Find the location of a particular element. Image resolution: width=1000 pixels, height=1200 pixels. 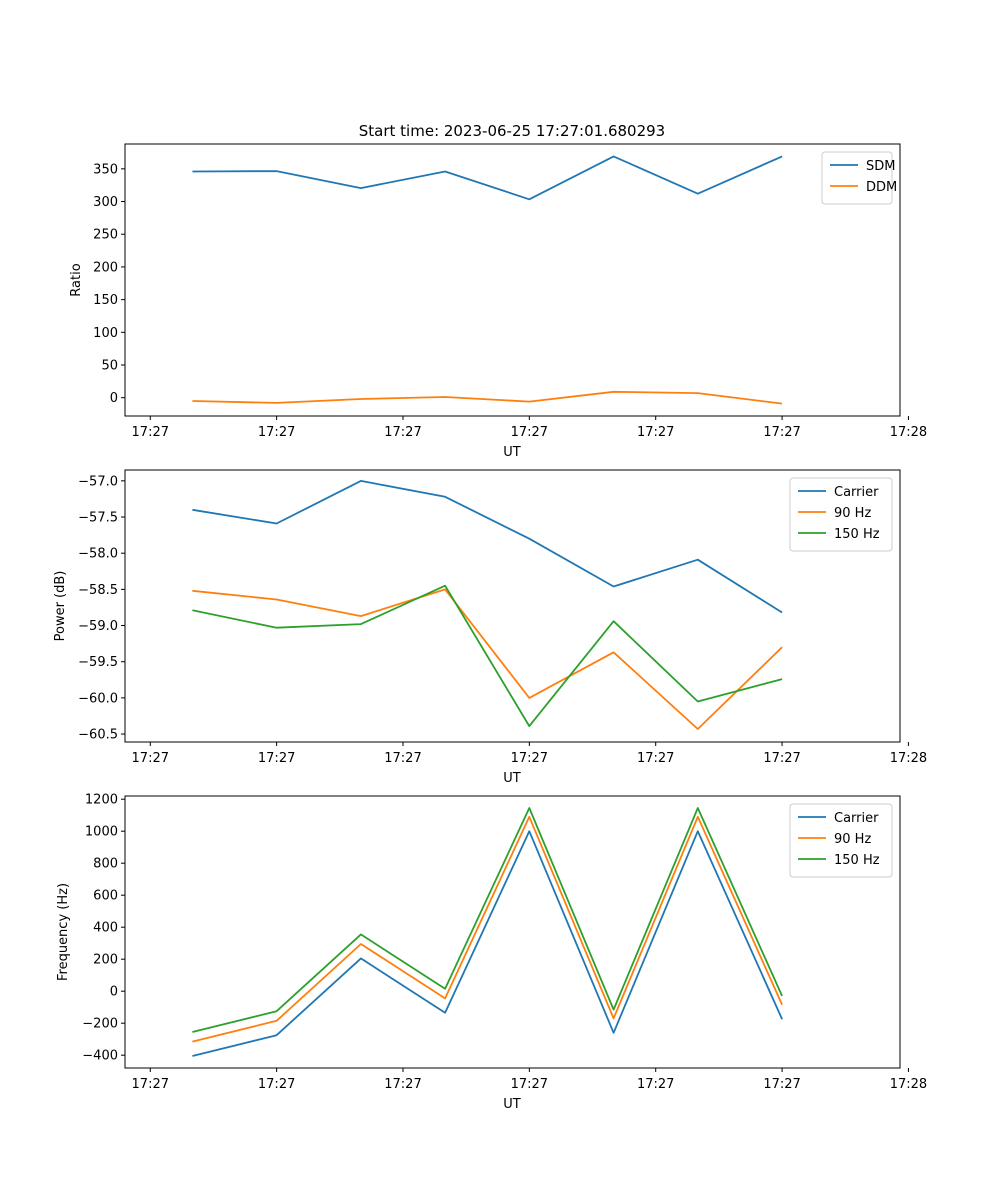

series-line-ddm is located at coordinates (487, 397).